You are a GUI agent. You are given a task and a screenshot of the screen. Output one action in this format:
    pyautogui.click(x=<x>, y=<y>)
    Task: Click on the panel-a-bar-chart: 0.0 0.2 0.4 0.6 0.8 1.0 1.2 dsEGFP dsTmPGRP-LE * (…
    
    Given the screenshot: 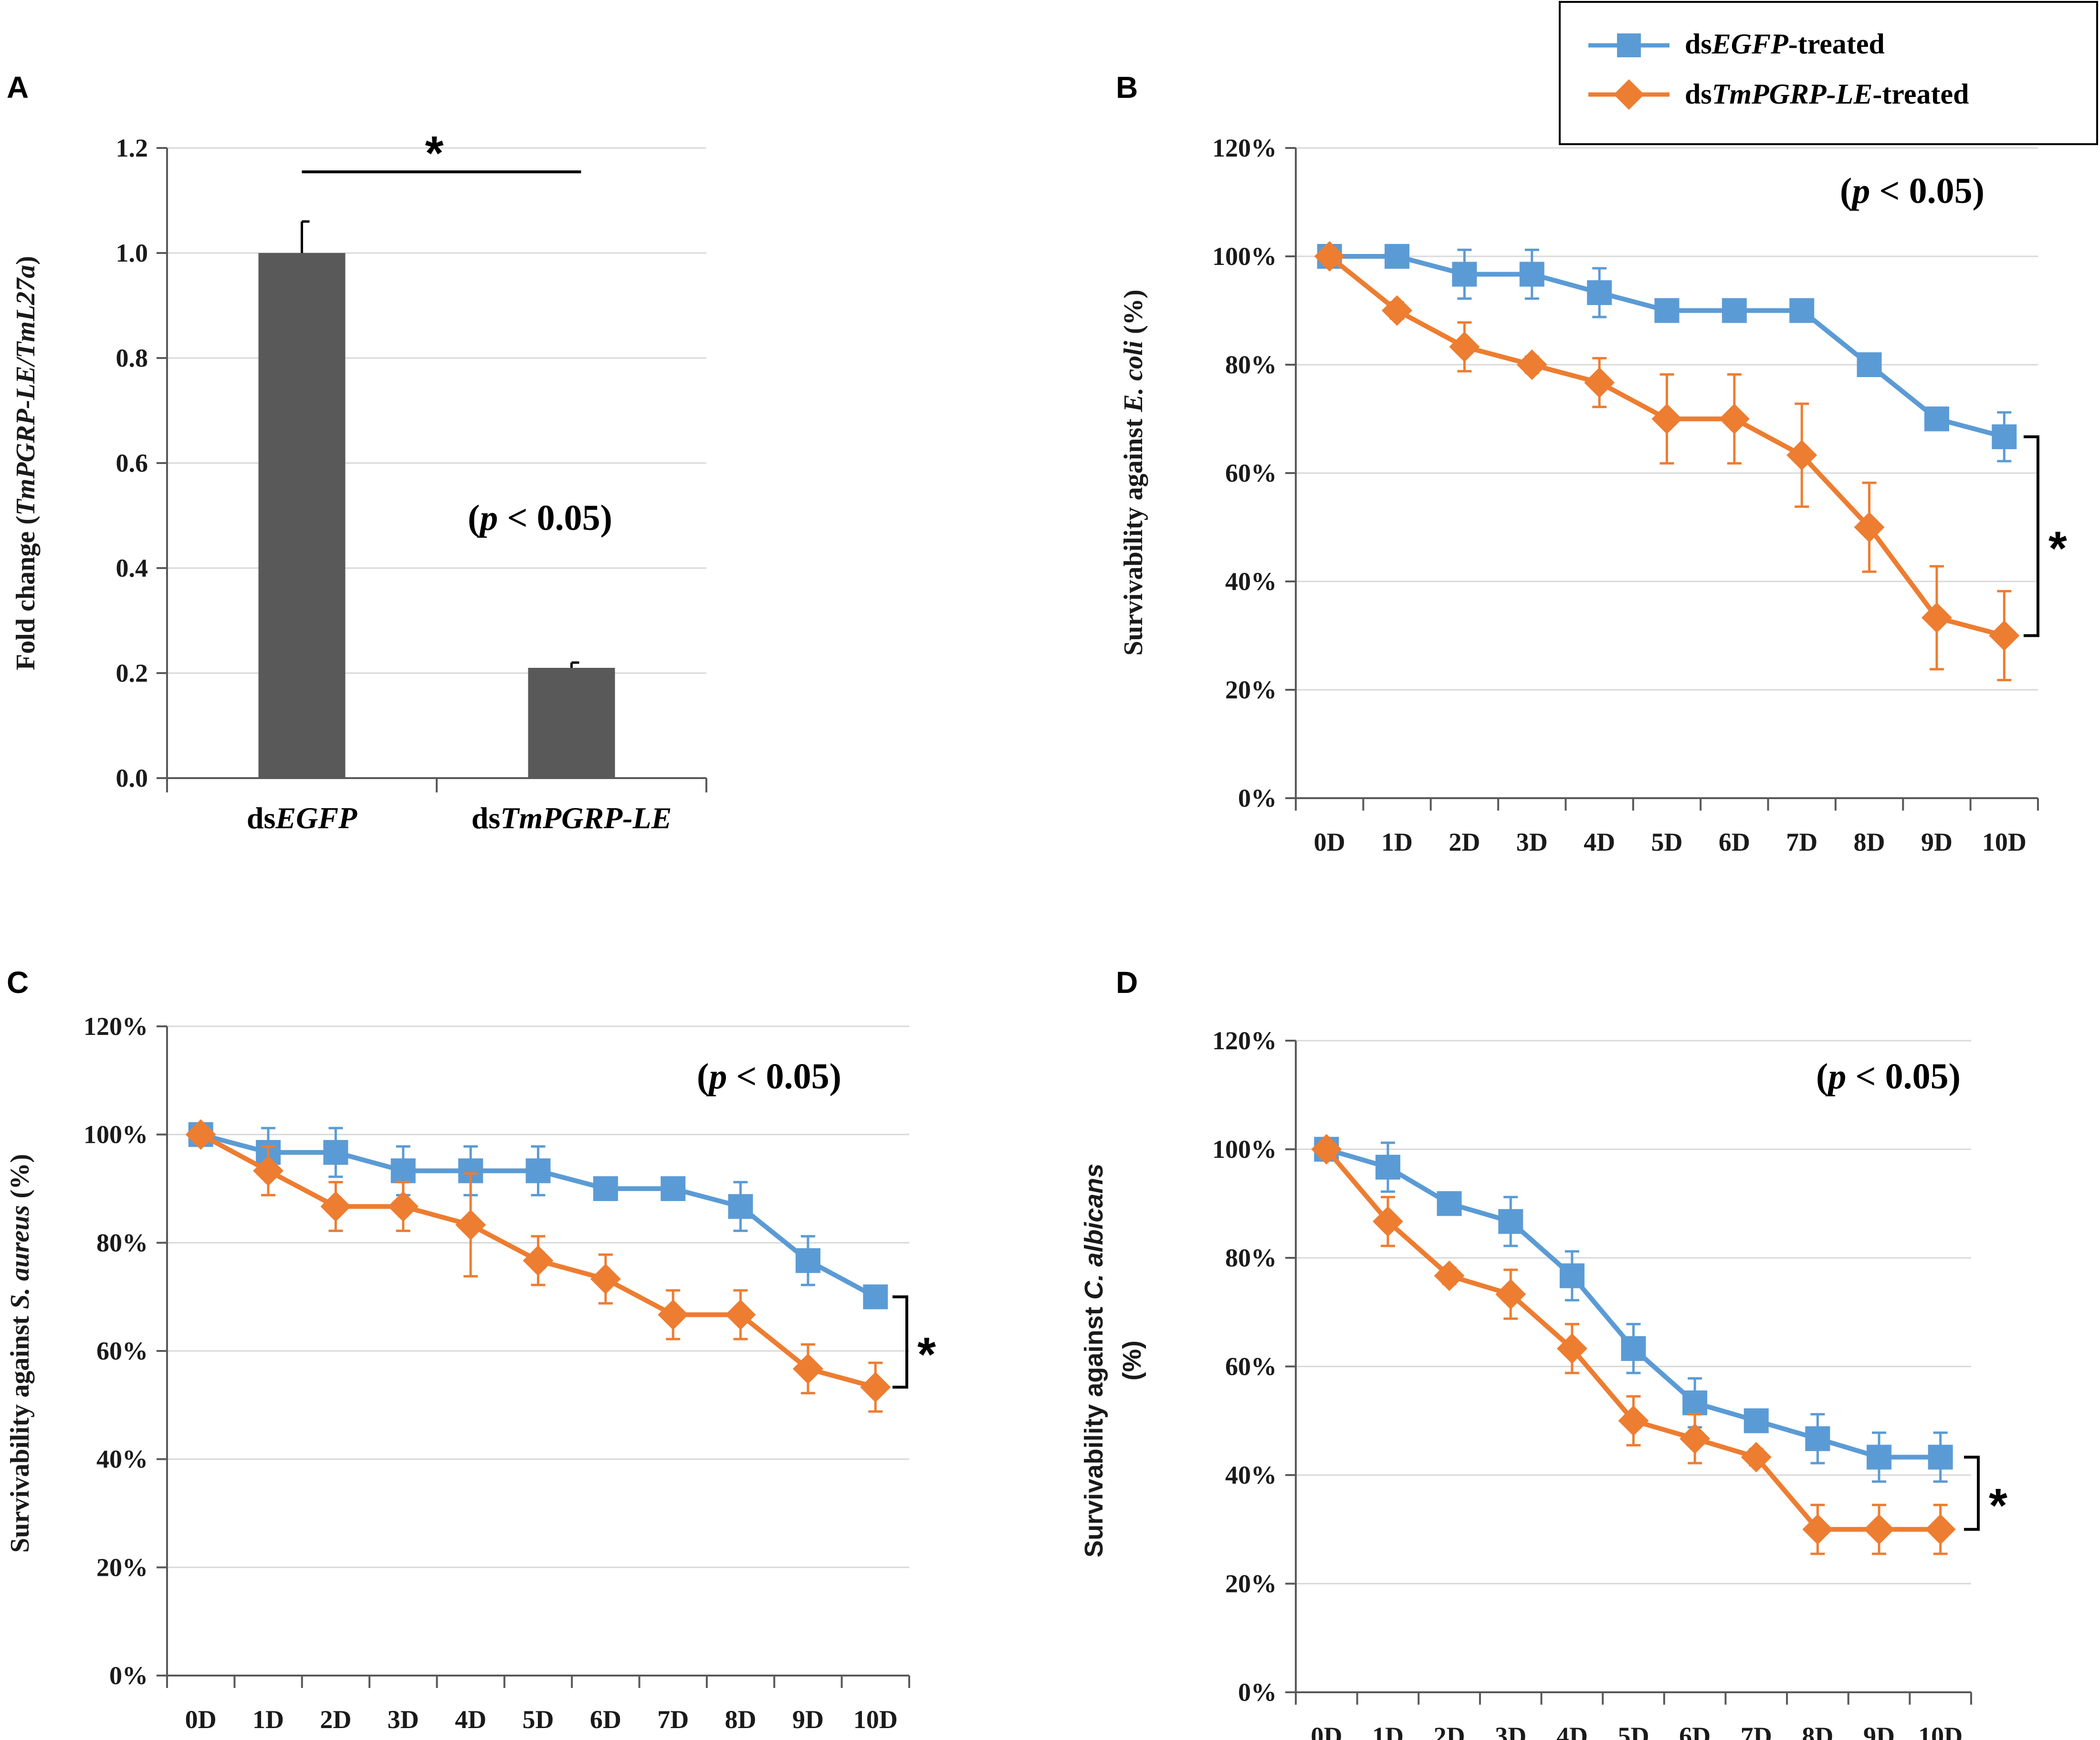 What is the action you would take?
    pyautogui.click(x=359, y=481)
    